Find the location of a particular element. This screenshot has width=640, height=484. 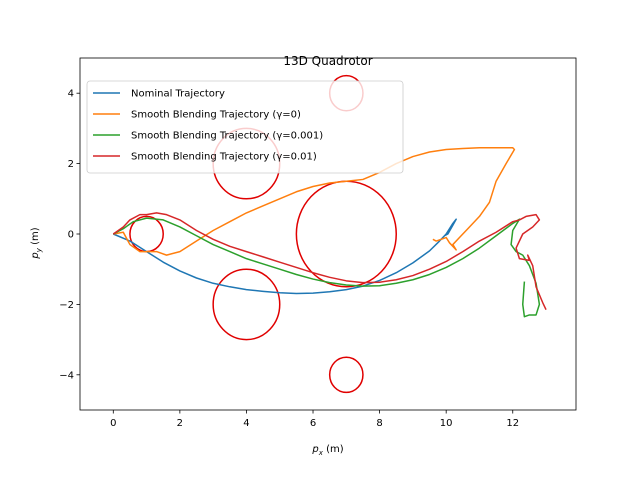

y-tick-label: −2 is located at coordinates (66, 305).